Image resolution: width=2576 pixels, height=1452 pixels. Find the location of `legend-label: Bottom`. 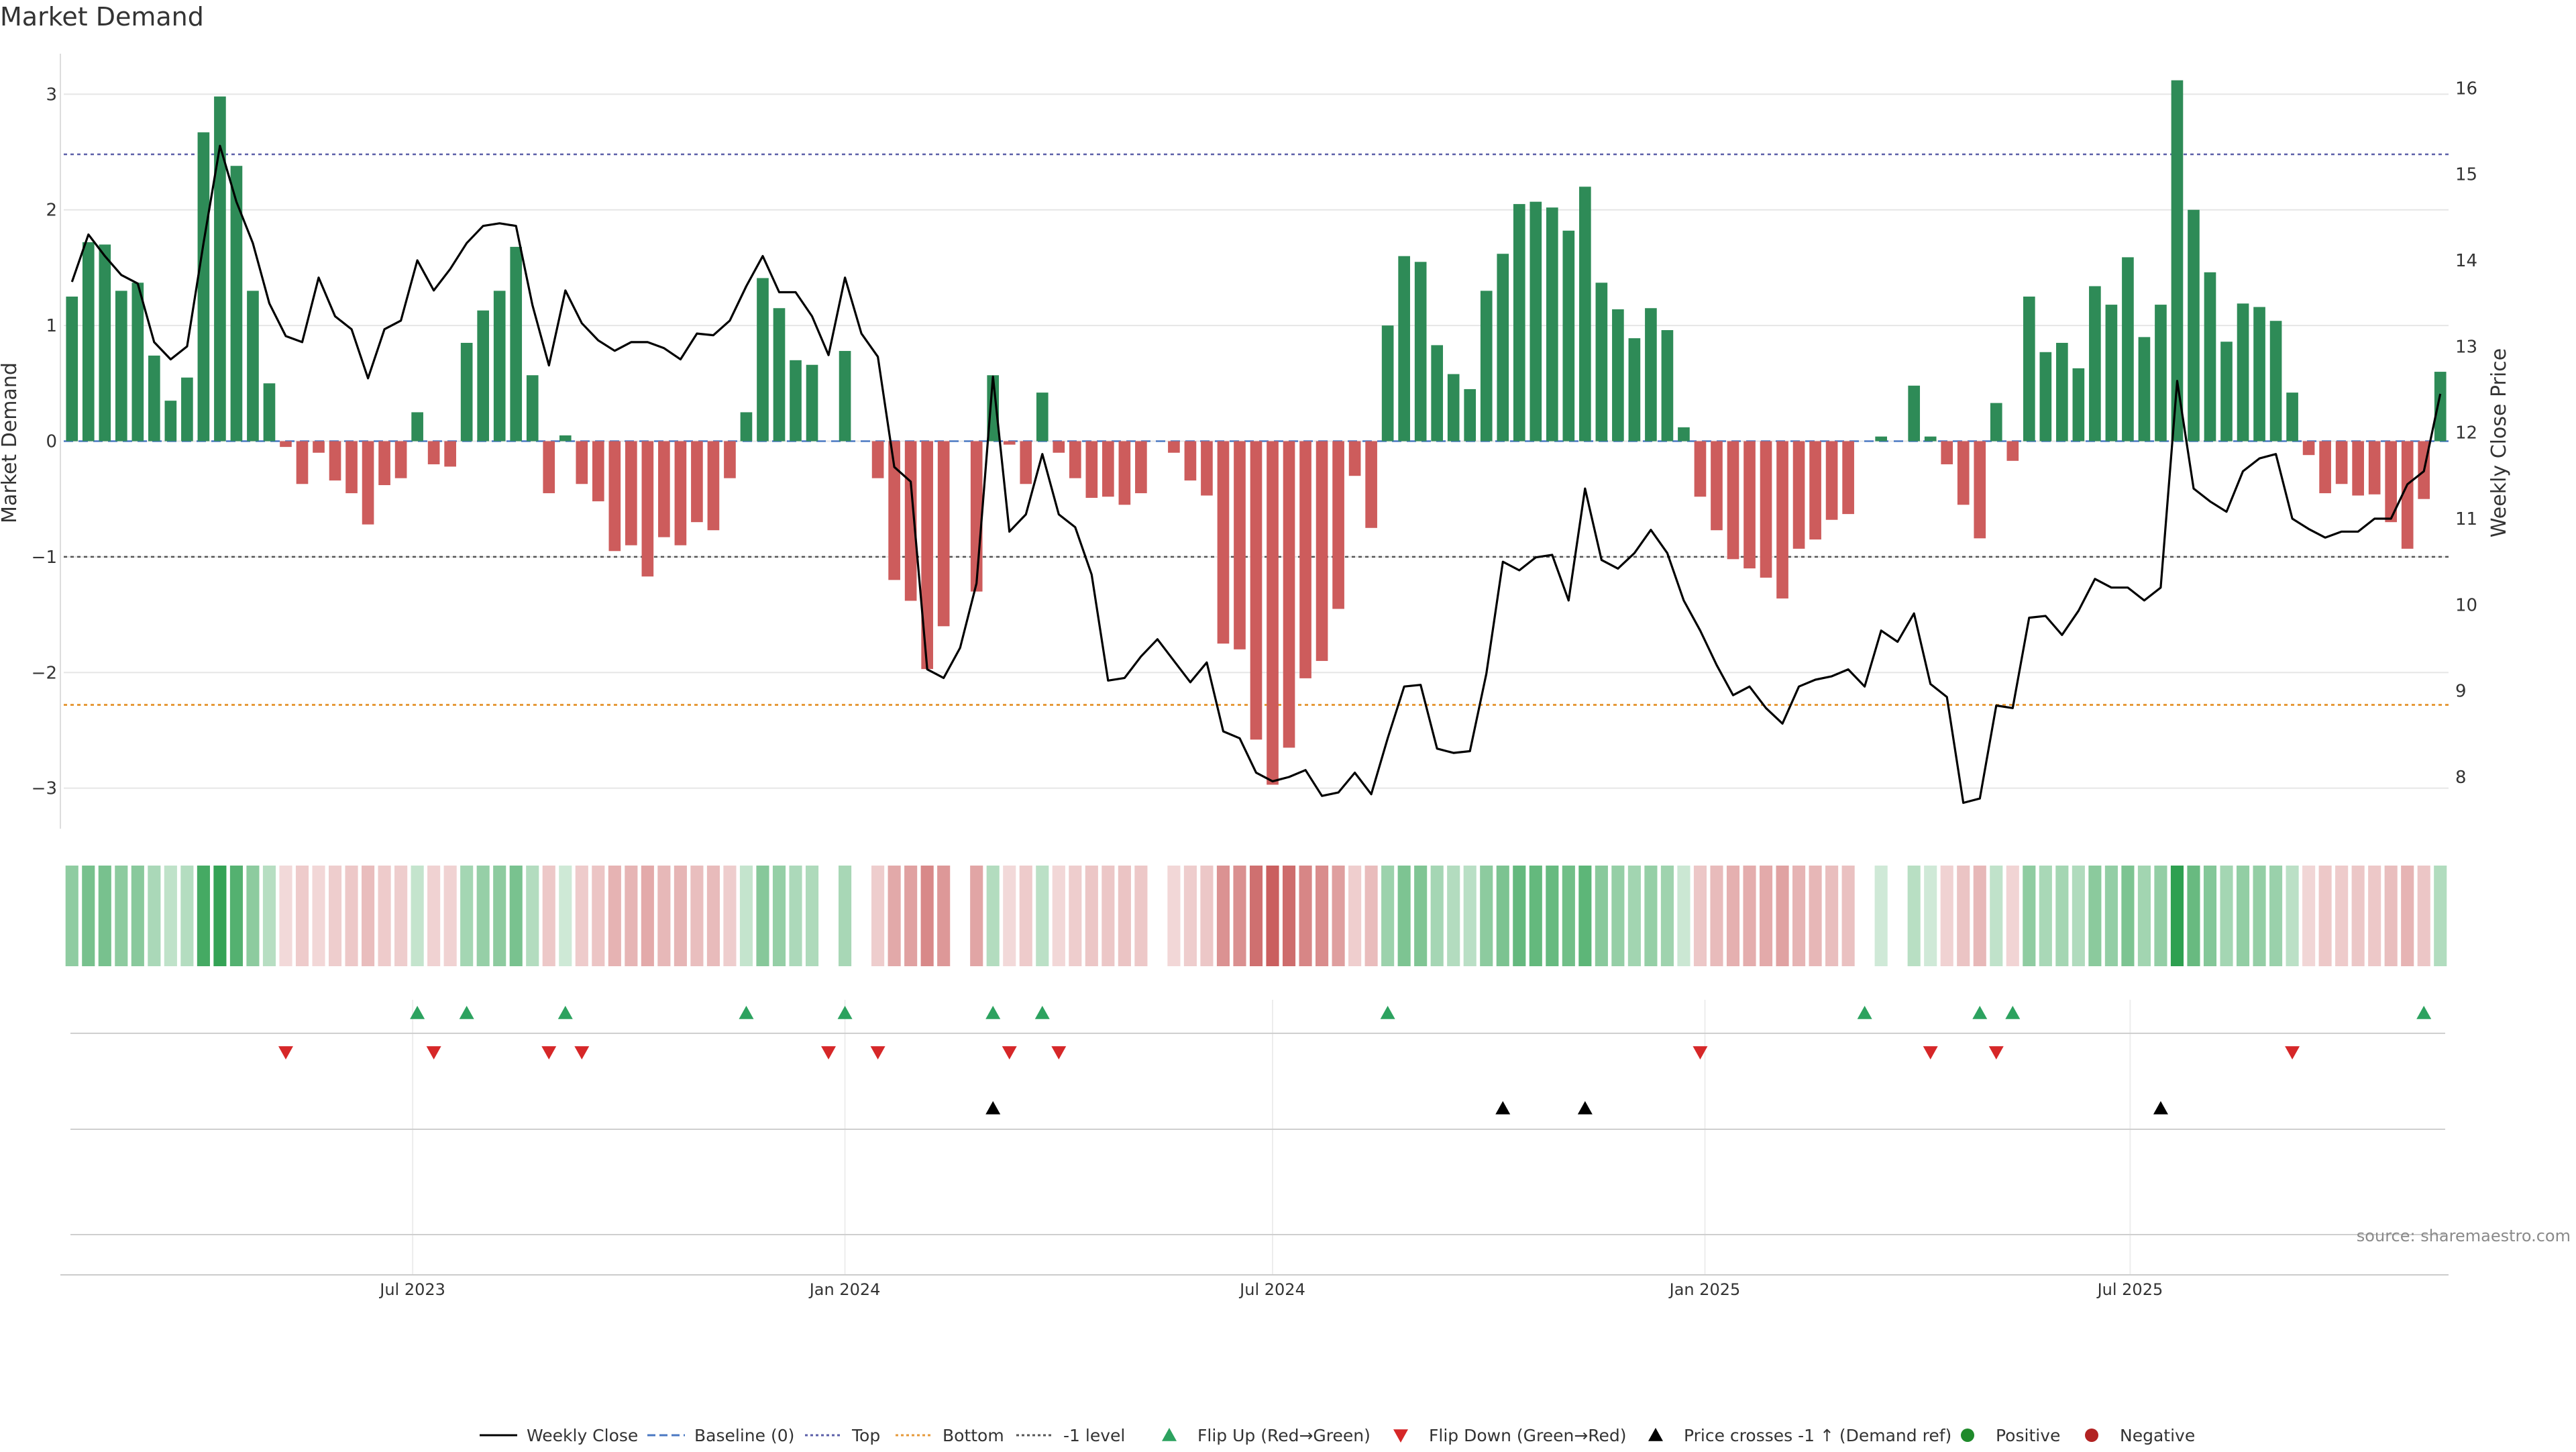

legend-label: Bottom is located at coordinates (973, 1436).